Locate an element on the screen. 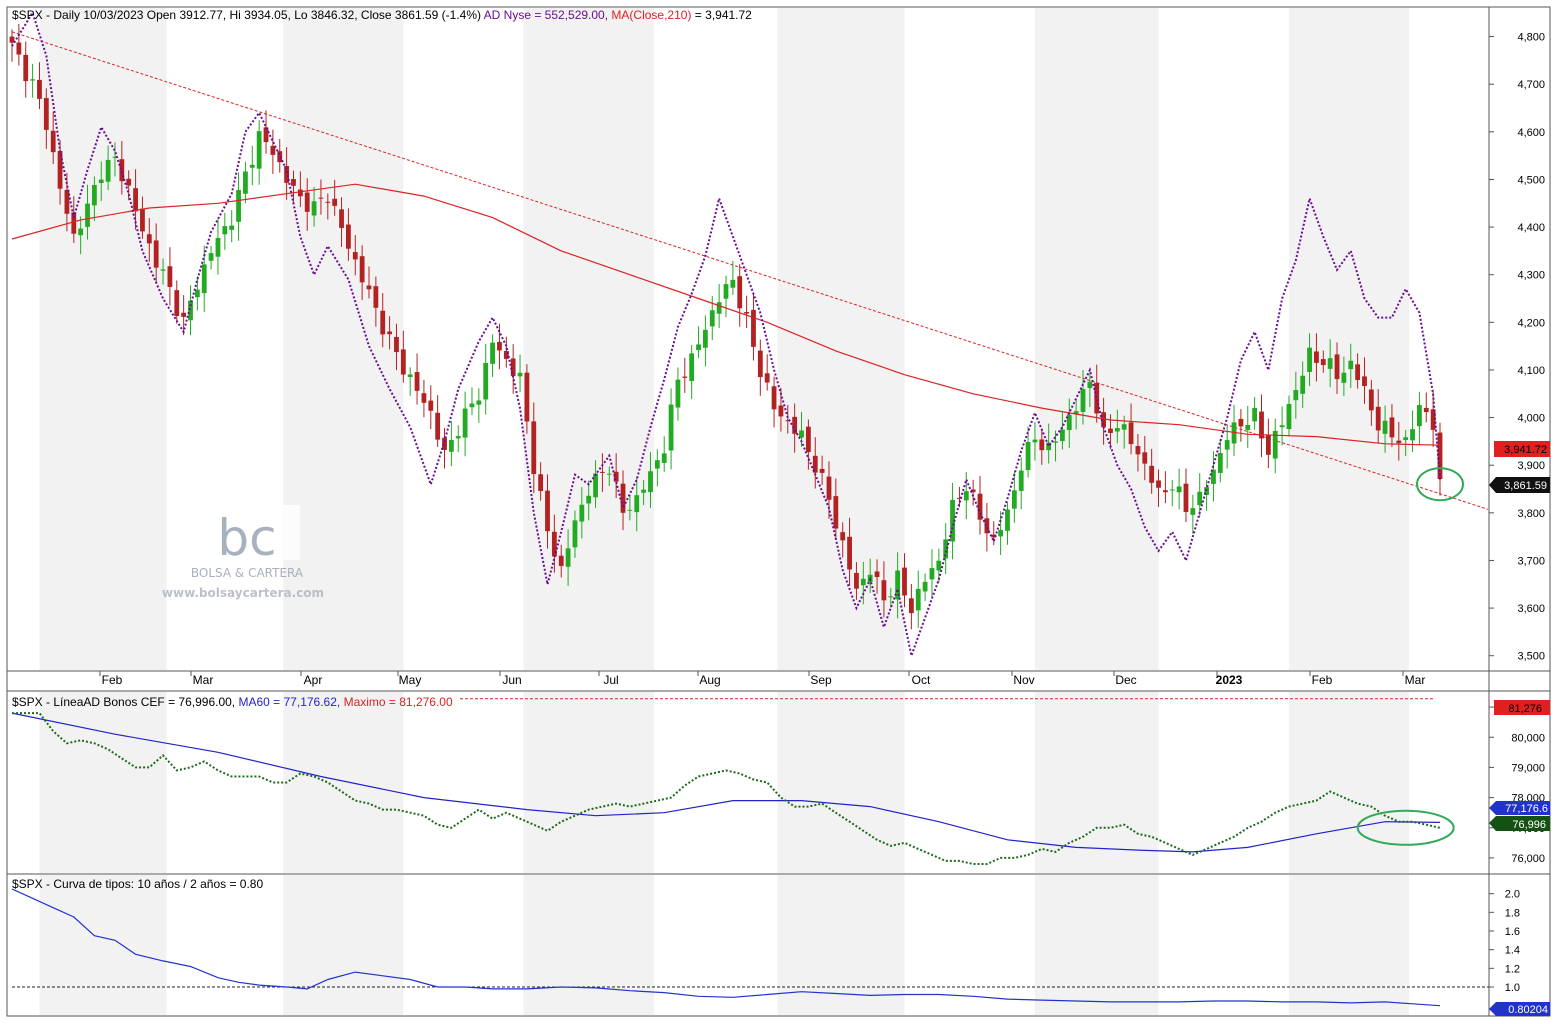  x-tick-label: Jun is located at coordinates (511, 680).